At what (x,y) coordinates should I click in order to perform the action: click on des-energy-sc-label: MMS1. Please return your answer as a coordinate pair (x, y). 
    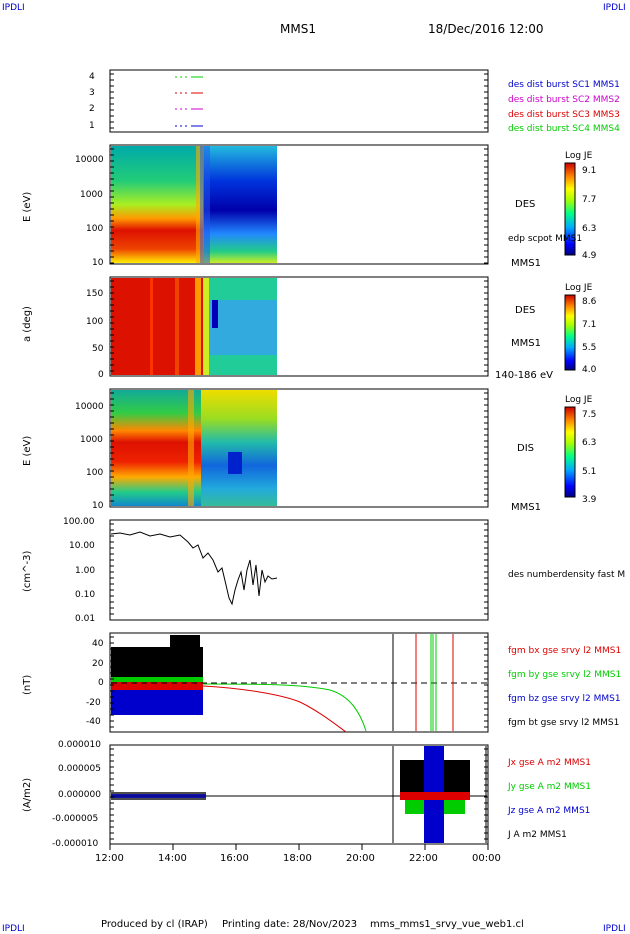
    Looking at the image, I should click on (526, 263).